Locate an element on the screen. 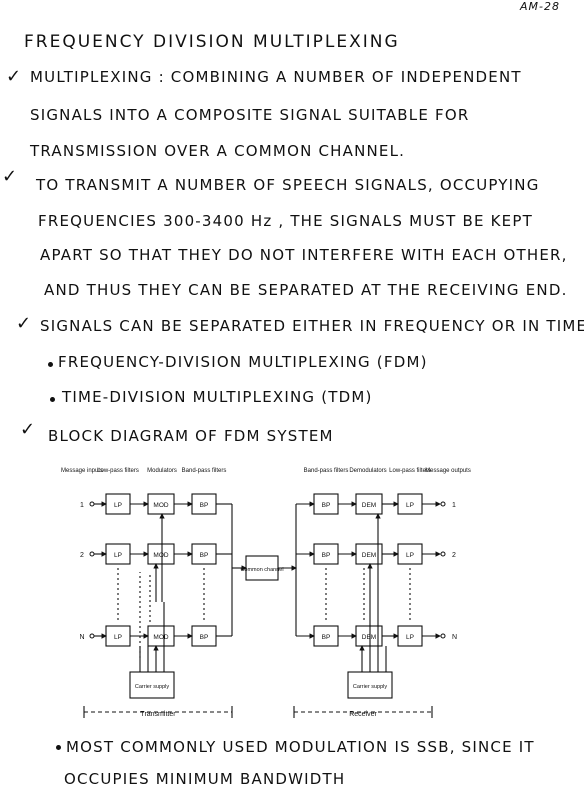  header-bandpass-filters: Band-pass filters is located at coordinates (204, 471).